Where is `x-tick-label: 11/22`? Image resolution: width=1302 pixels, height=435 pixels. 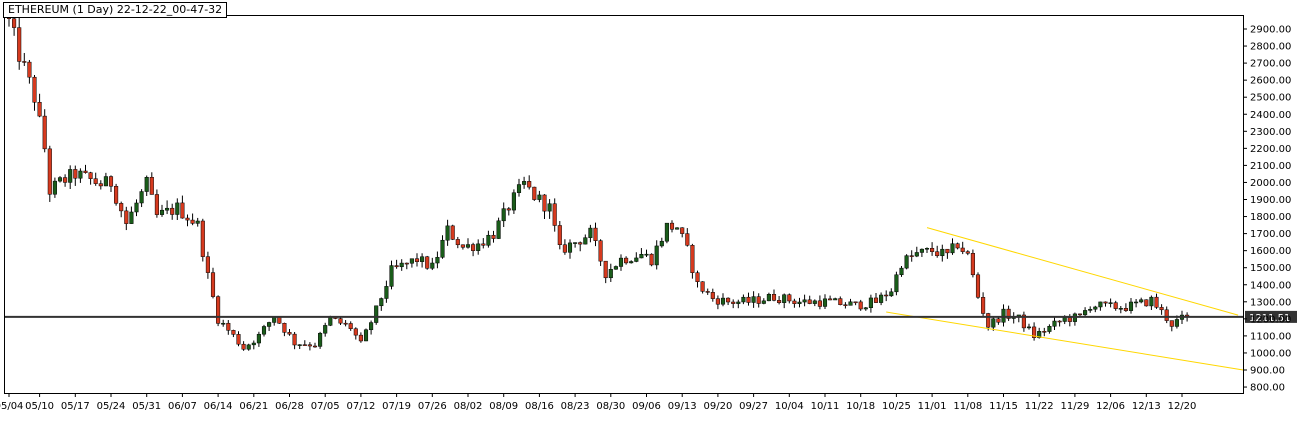 x-tick-label: 11/22 is located at coordinates (1039, 406).